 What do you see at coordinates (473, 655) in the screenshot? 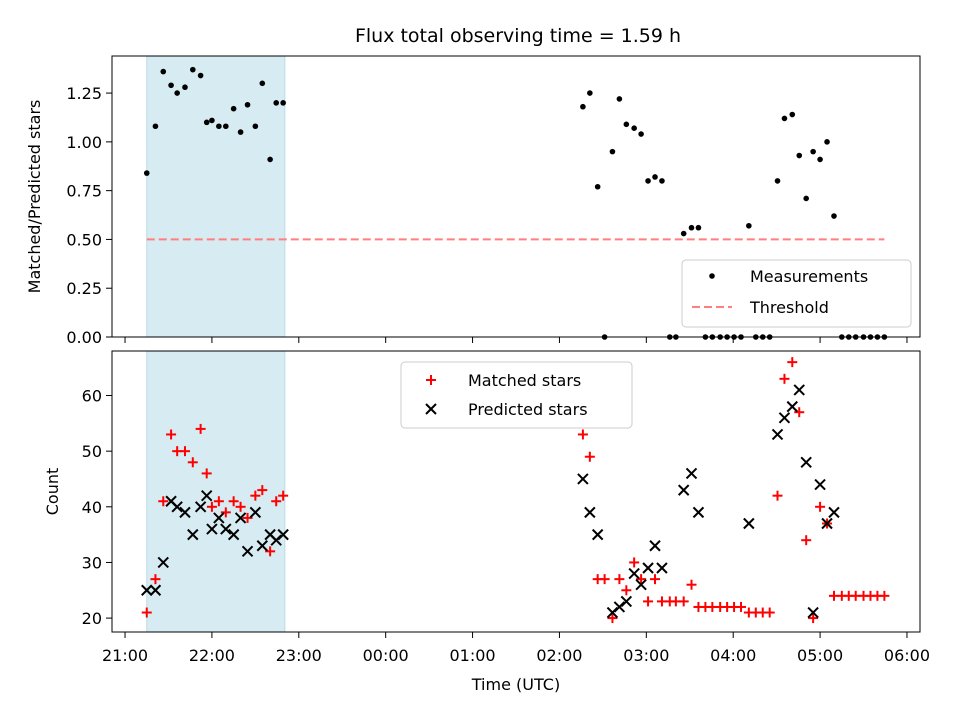
I see `x-tick-label: 01:00` at bounding box center [473, 655].